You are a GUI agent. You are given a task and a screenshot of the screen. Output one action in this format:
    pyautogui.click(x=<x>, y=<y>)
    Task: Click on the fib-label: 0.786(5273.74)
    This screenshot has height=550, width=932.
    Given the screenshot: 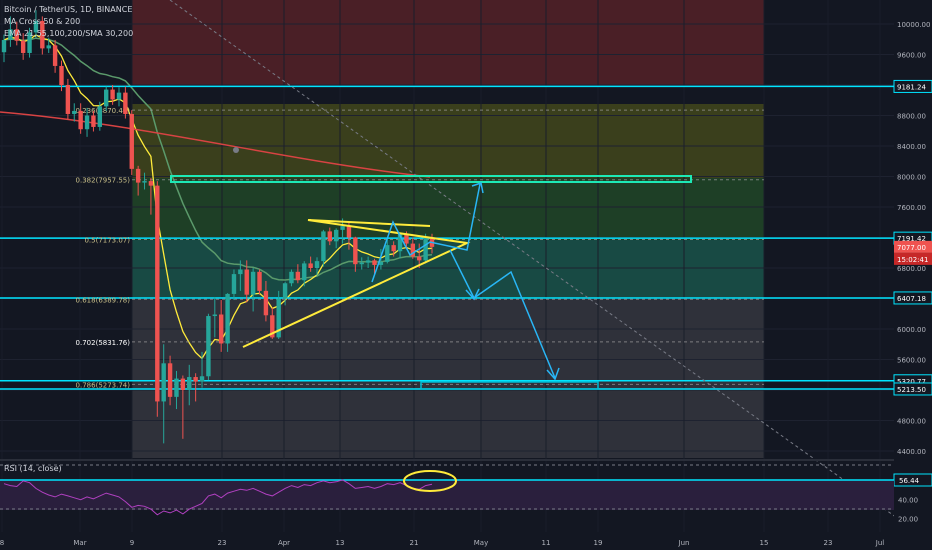 What is the action you would take?
    pyautogui.click(x=103, y=385)
    